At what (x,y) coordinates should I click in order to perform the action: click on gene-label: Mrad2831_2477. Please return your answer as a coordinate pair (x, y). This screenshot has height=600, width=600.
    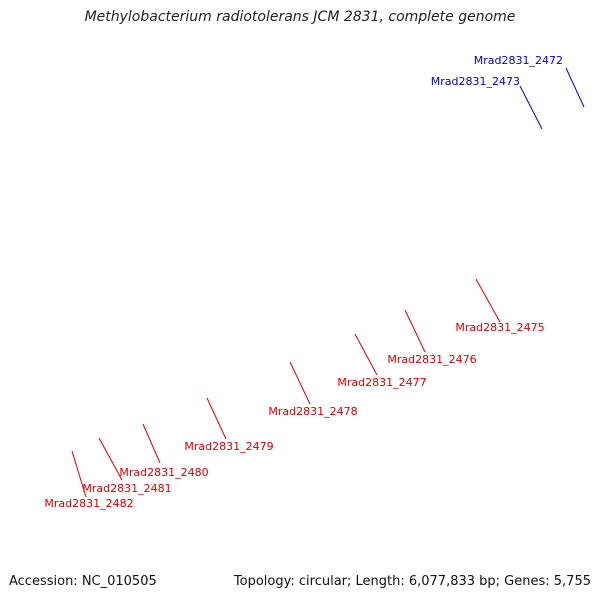
    Looking at the image, I should click on (381, 382).